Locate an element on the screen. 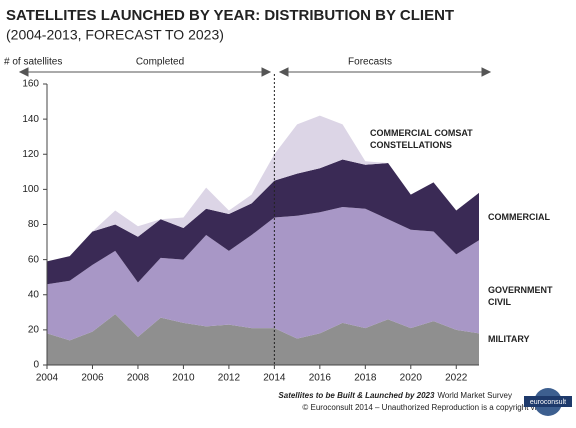 This screenshot has width=576, height=428. x-tick-label: 2022 is located at coordinates (456, 378).